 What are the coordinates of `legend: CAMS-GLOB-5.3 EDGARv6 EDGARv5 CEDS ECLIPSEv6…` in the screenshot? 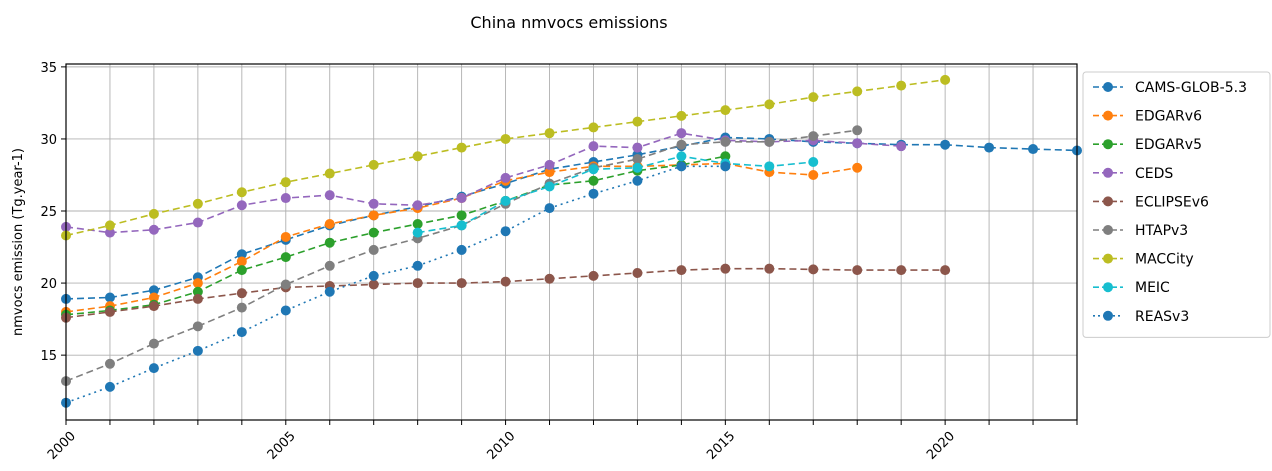 It's located at (1176, 204).